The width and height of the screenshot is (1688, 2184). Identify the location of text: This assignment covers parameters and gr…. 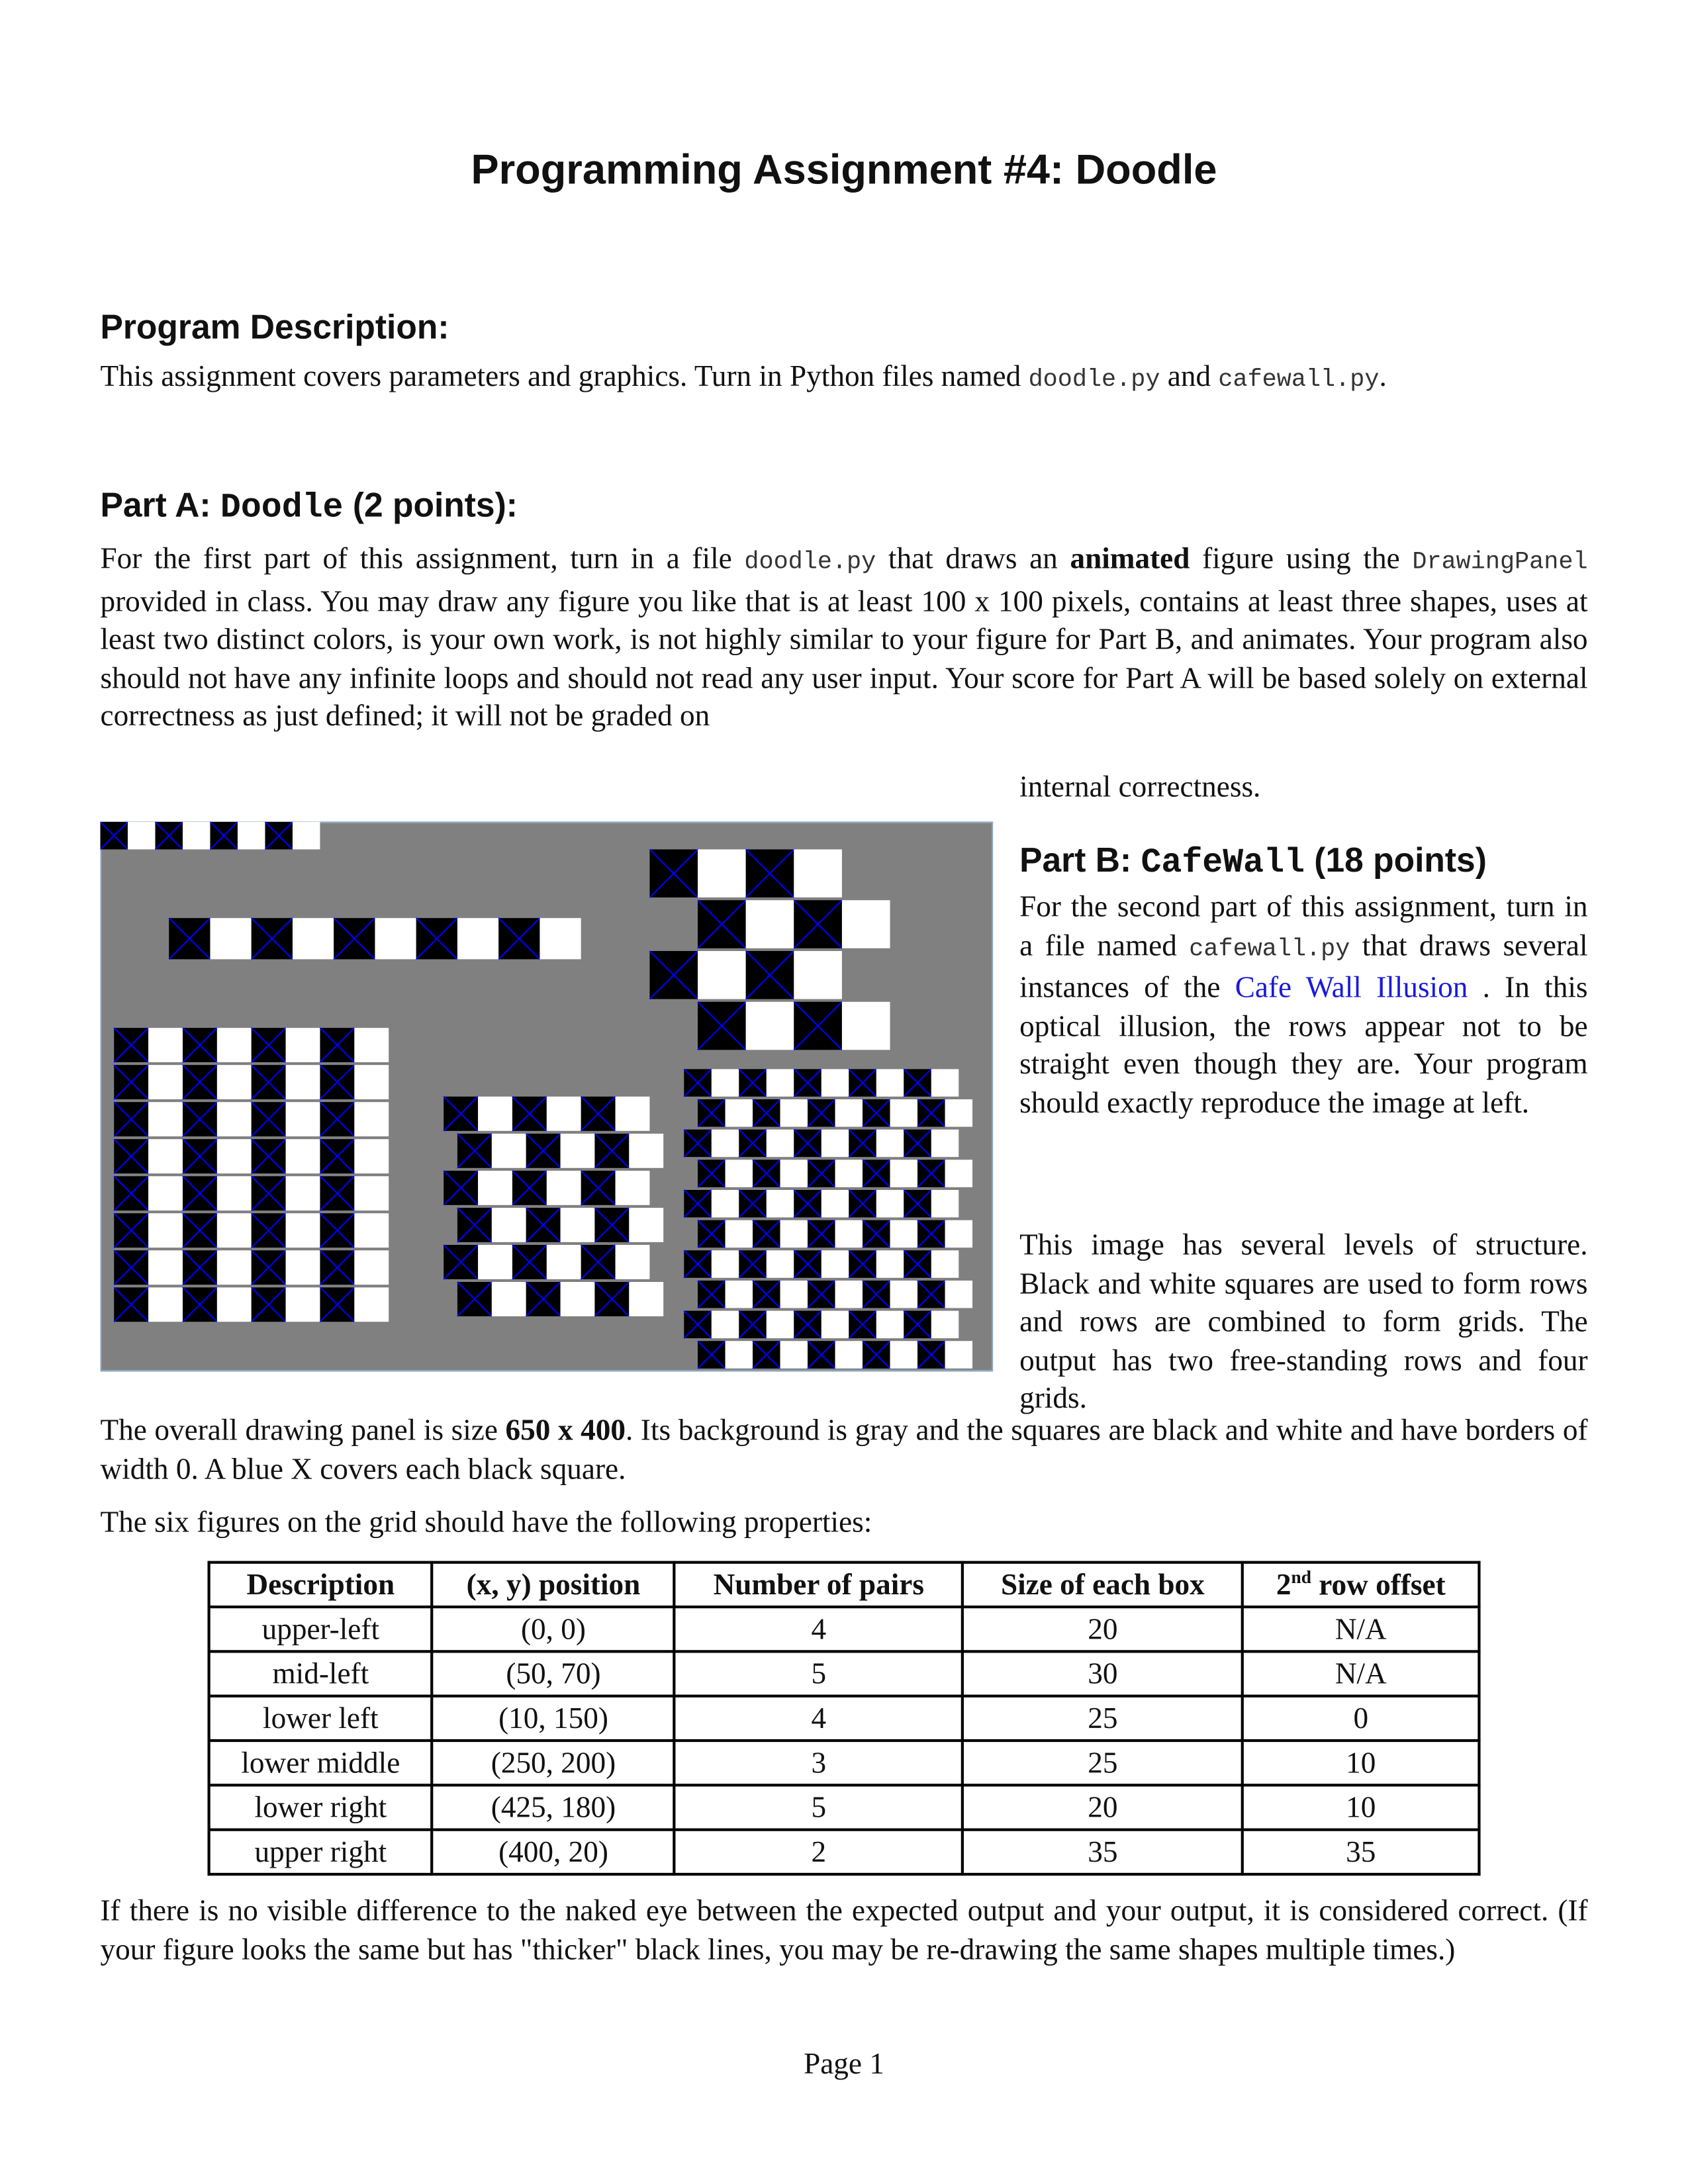
(564, 376).